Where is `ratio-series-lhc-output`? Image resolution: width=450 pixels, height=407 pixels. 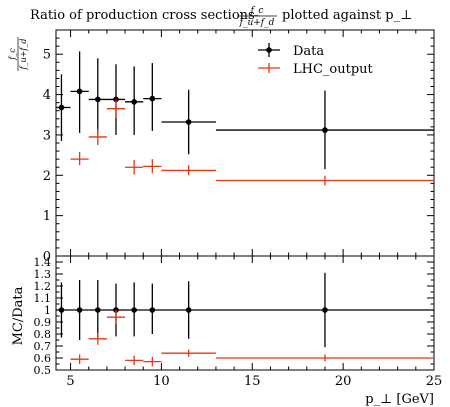
ratio-series-lhc-output is located at coordinates (252, 338).